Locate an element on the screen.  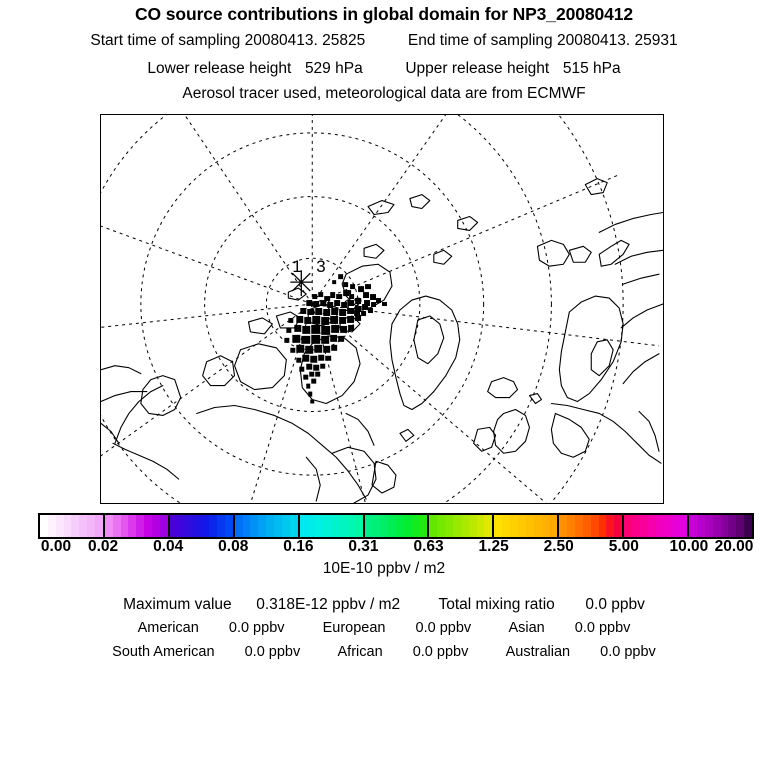
region-asian-value: 0.0 ppbv is located at coordinates (602, 628).